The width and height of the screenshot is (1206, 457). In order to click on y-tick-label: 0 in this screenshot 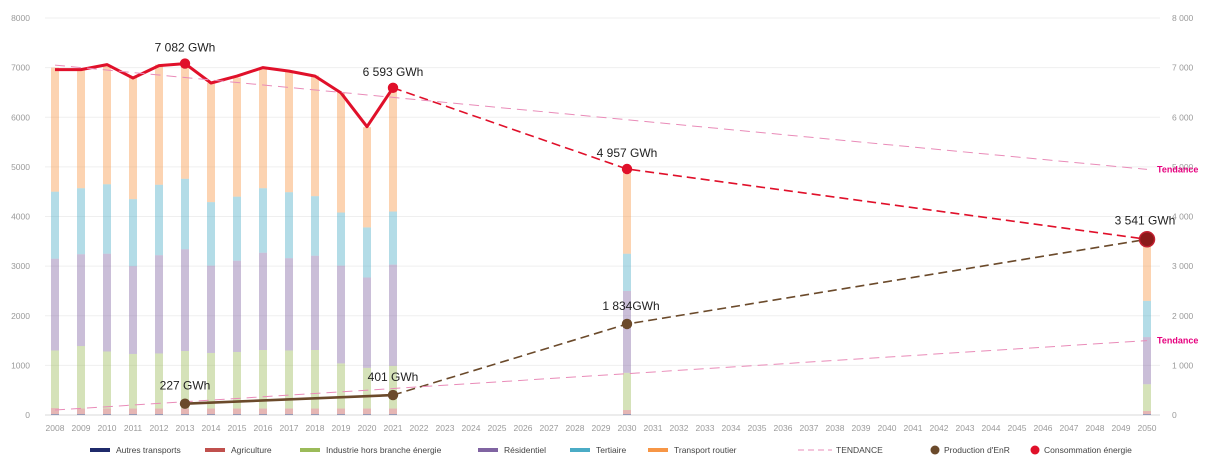, I will do `click(1174, 415)`.